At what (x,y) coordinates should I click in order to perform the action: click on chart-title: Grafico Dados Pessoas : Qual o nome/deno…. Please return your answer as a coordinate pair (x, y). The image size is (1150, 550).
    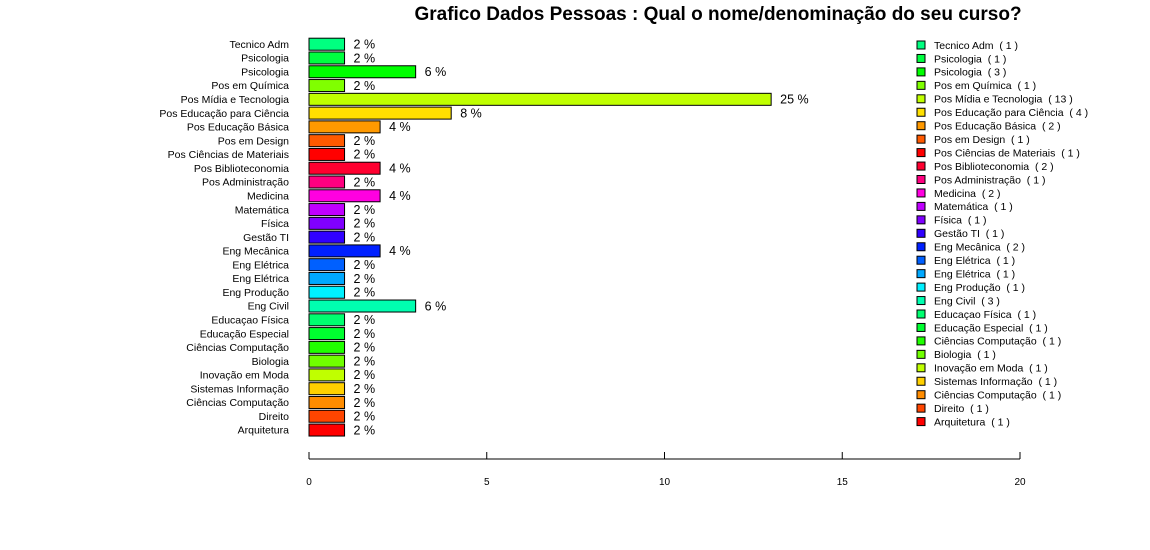
    Looking at the image, I should click on (717, 14).